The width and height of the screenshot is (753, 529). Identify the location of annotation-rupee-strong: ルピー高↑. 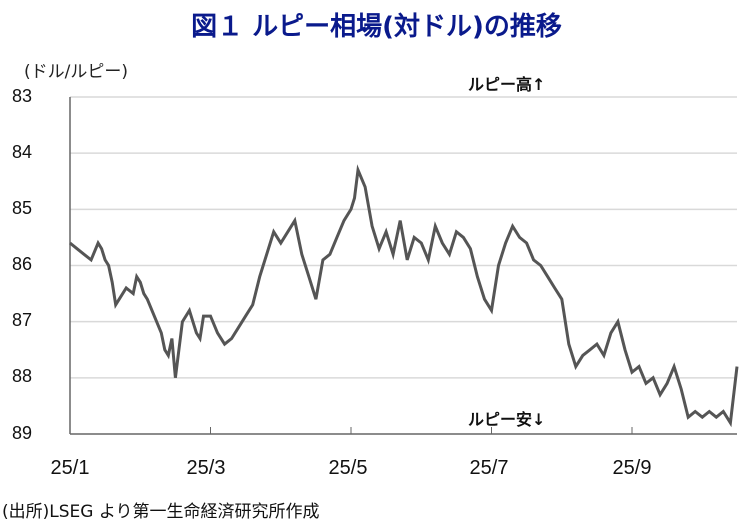
(507, 84).